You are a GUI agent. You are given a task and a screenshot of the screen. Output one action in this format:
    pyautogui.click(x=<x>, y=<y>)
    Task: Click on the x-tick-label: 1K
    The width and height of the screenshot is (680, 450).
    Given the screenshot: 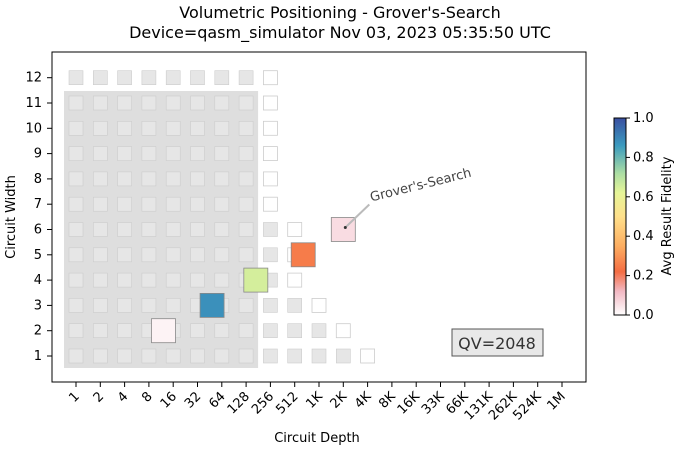 What is the action you would take?
    pyautogui.click(x=314, y=400)
    